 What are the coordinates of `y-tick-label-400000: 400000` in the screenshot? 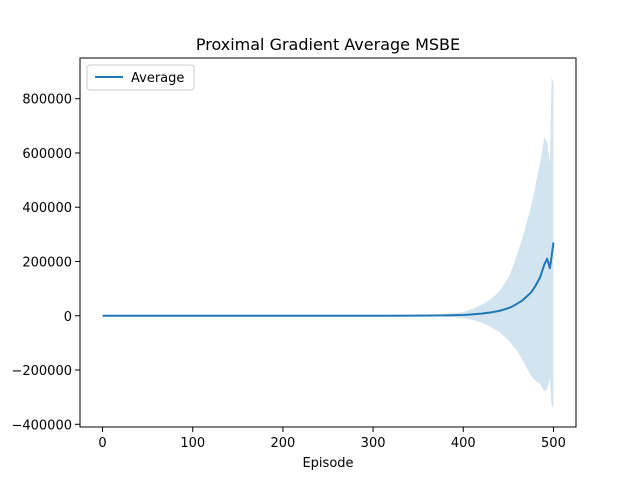 It's located at (47, 208).